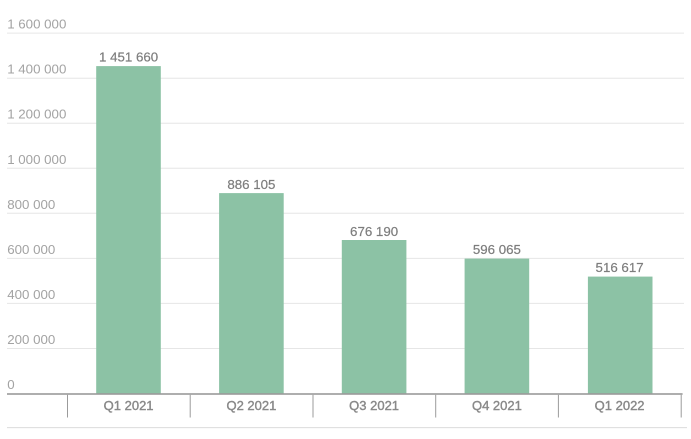  Describe the element at coordinates (620, 267) in the screenshot. I see `svg-text: 516 617` at that location.